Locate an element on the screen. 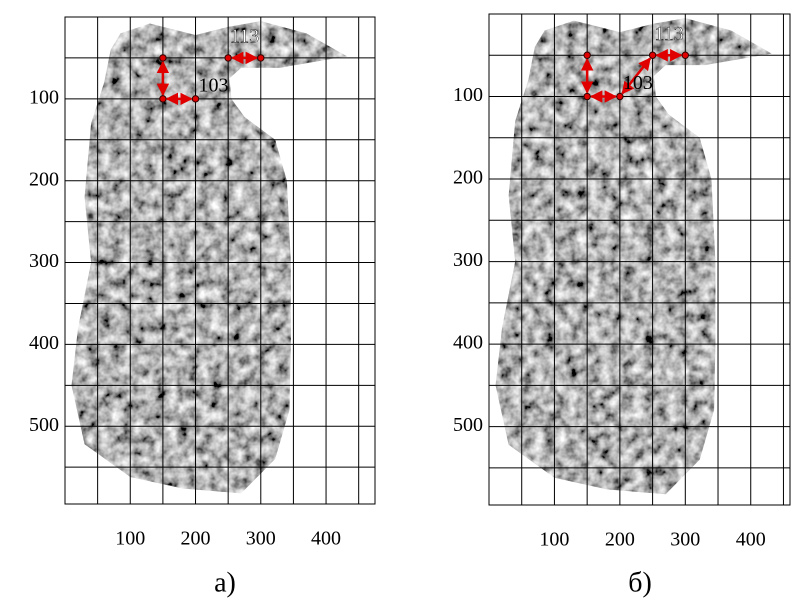 The height and width of the screenshot is (602, 792). panel-label: а) is located at coordinates (225, 582).